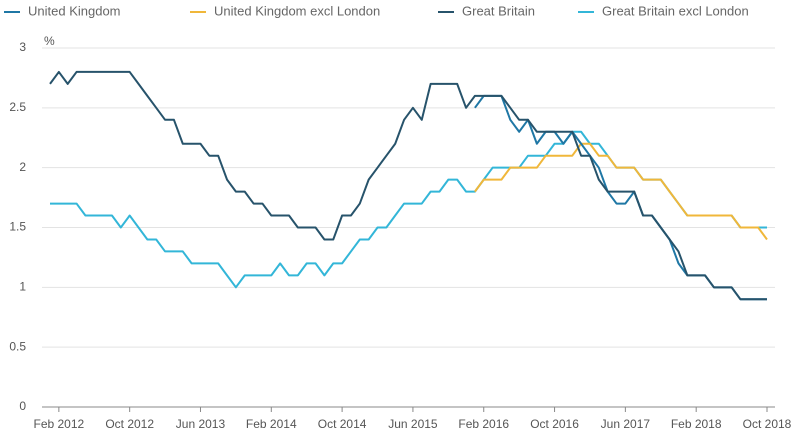 The width and height of the screenshot is (800, 437). I want to click on y-tick-label: 2.5, so click(17, 107).